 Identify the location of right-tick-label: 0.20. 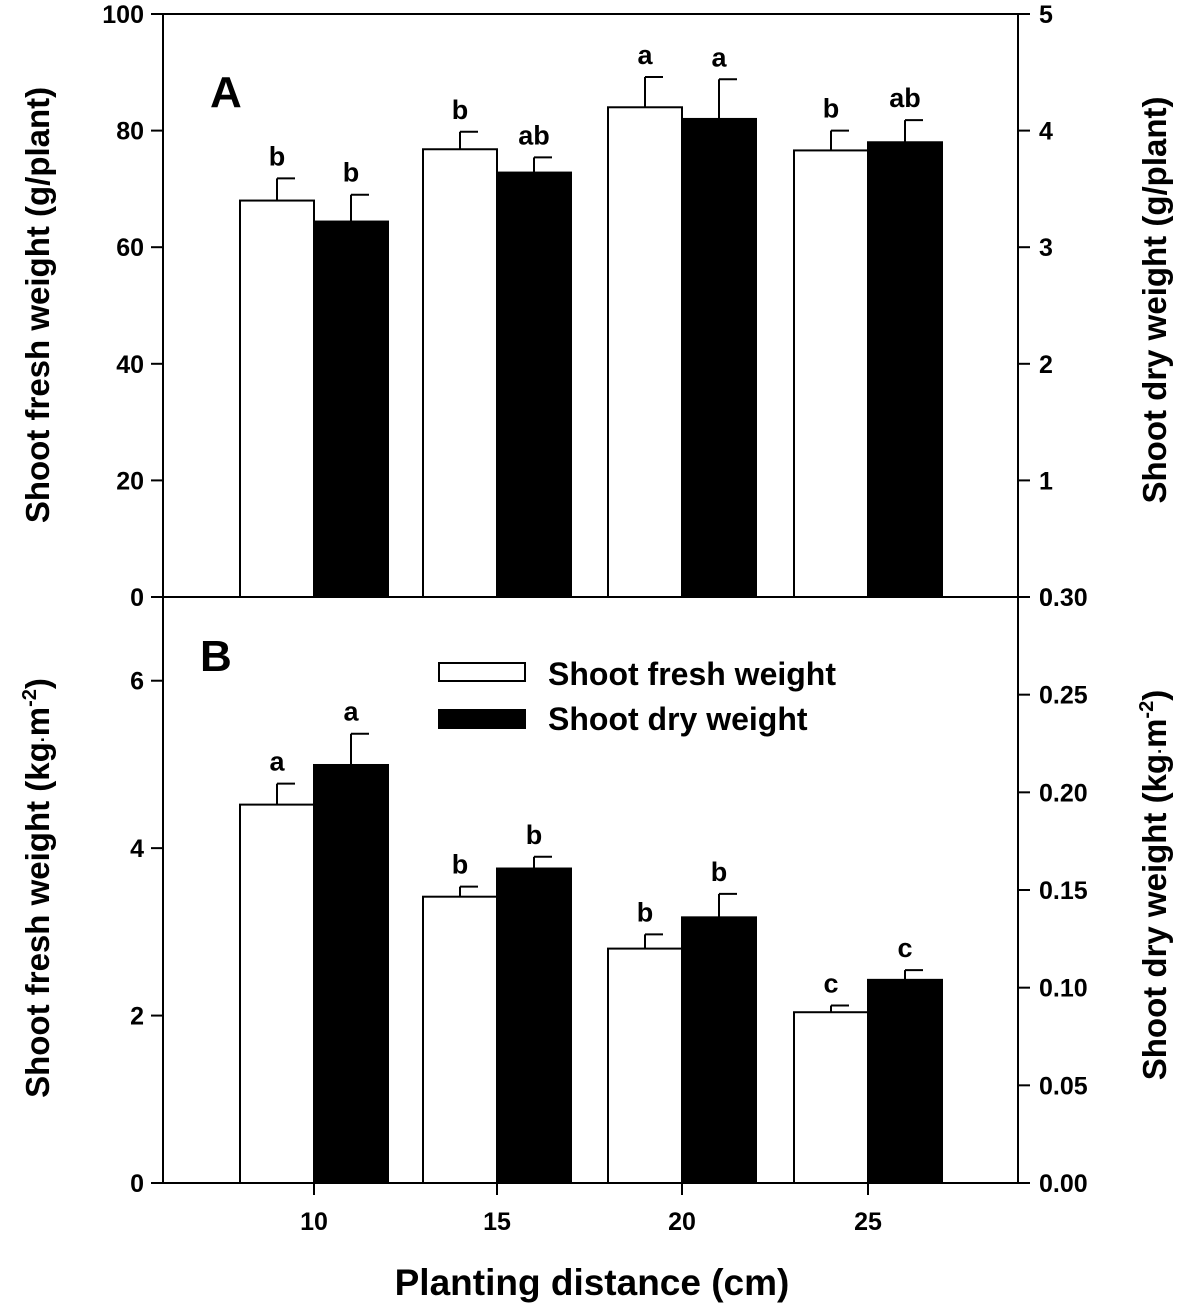
(1063, 793).